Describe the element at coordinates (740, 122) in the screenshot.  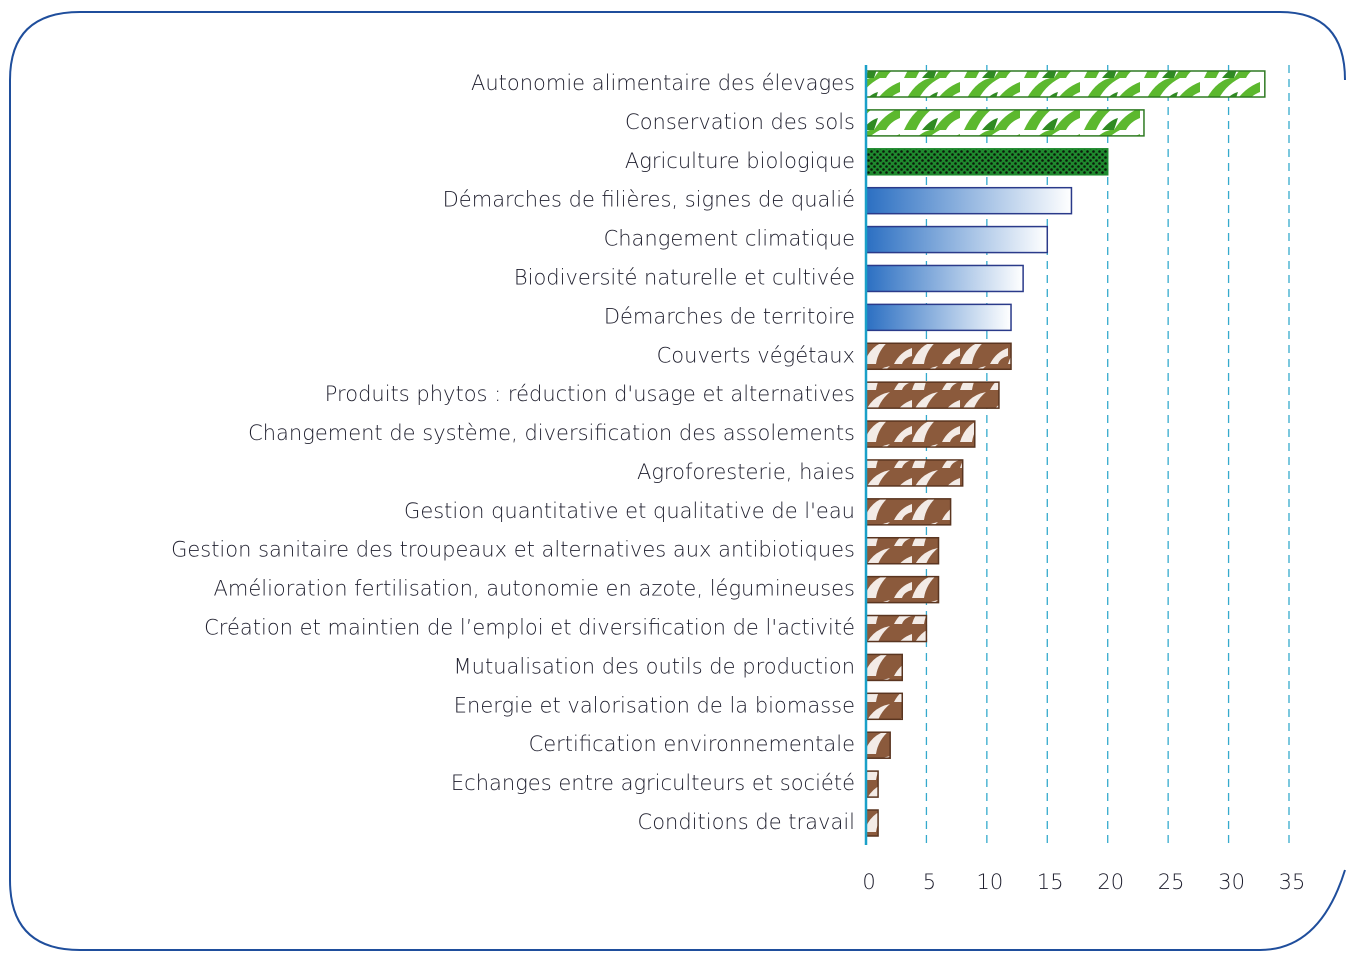
I see `category-label: Conservation des sols` at that location.